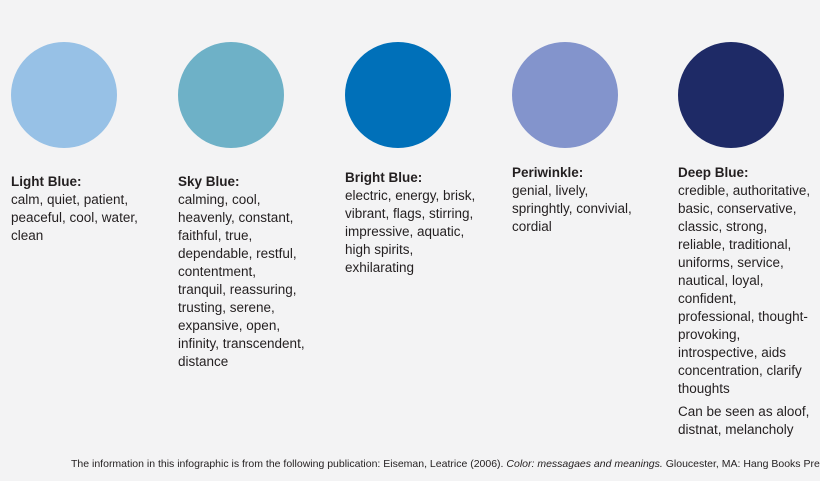  I want to click on swatch-circle-bright-blue, so click(398, 95).